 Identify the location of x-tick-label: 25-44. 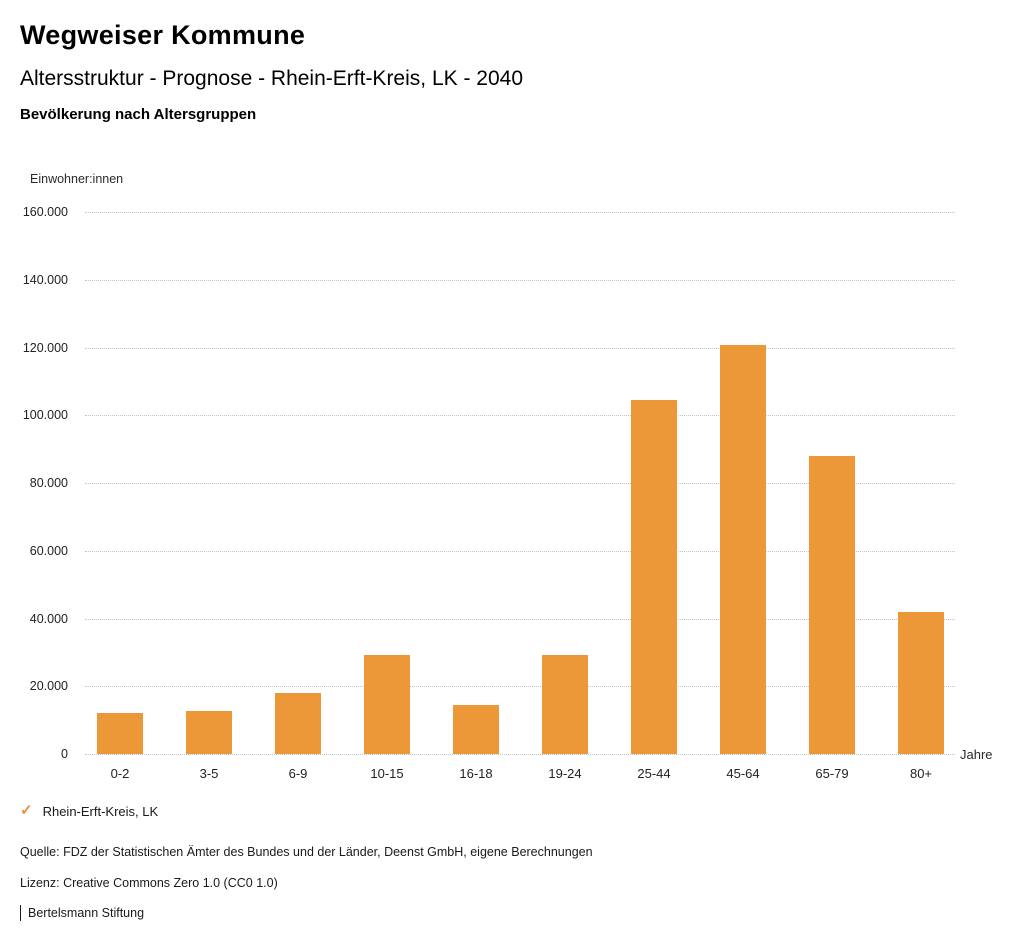
(654, 773).